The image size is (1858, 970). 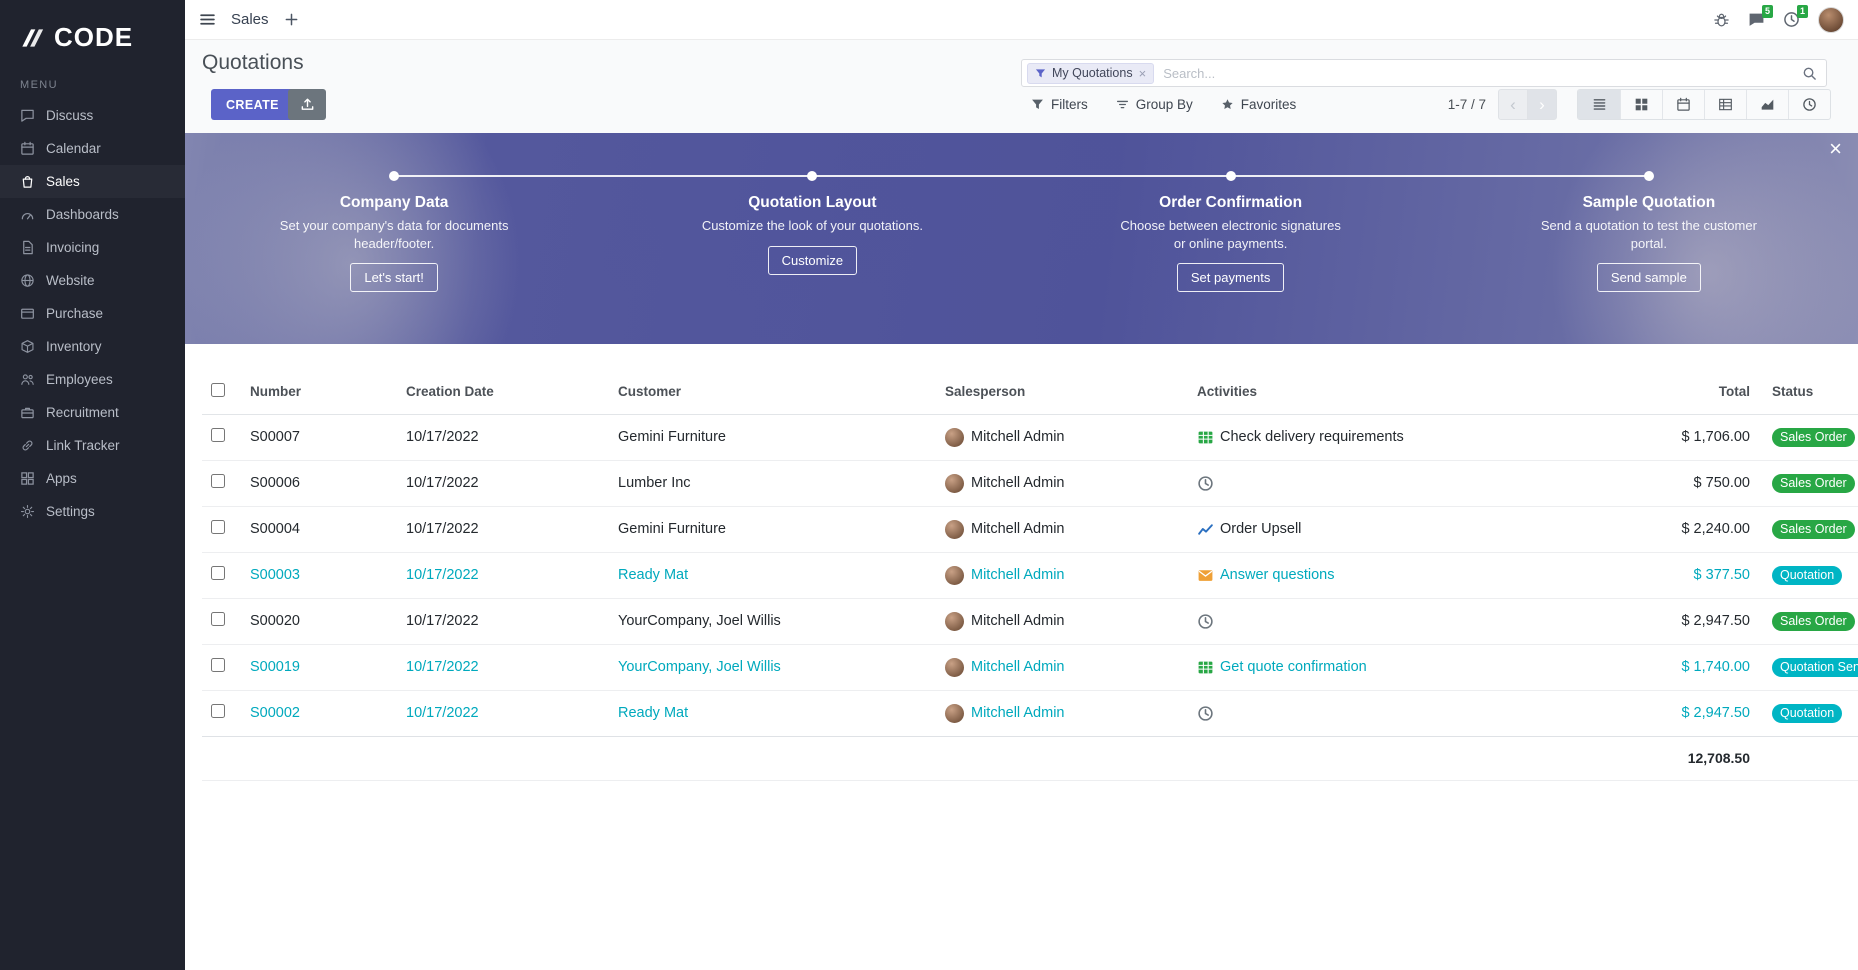 I want to click on upload-icon, so click(x=307, y=104).